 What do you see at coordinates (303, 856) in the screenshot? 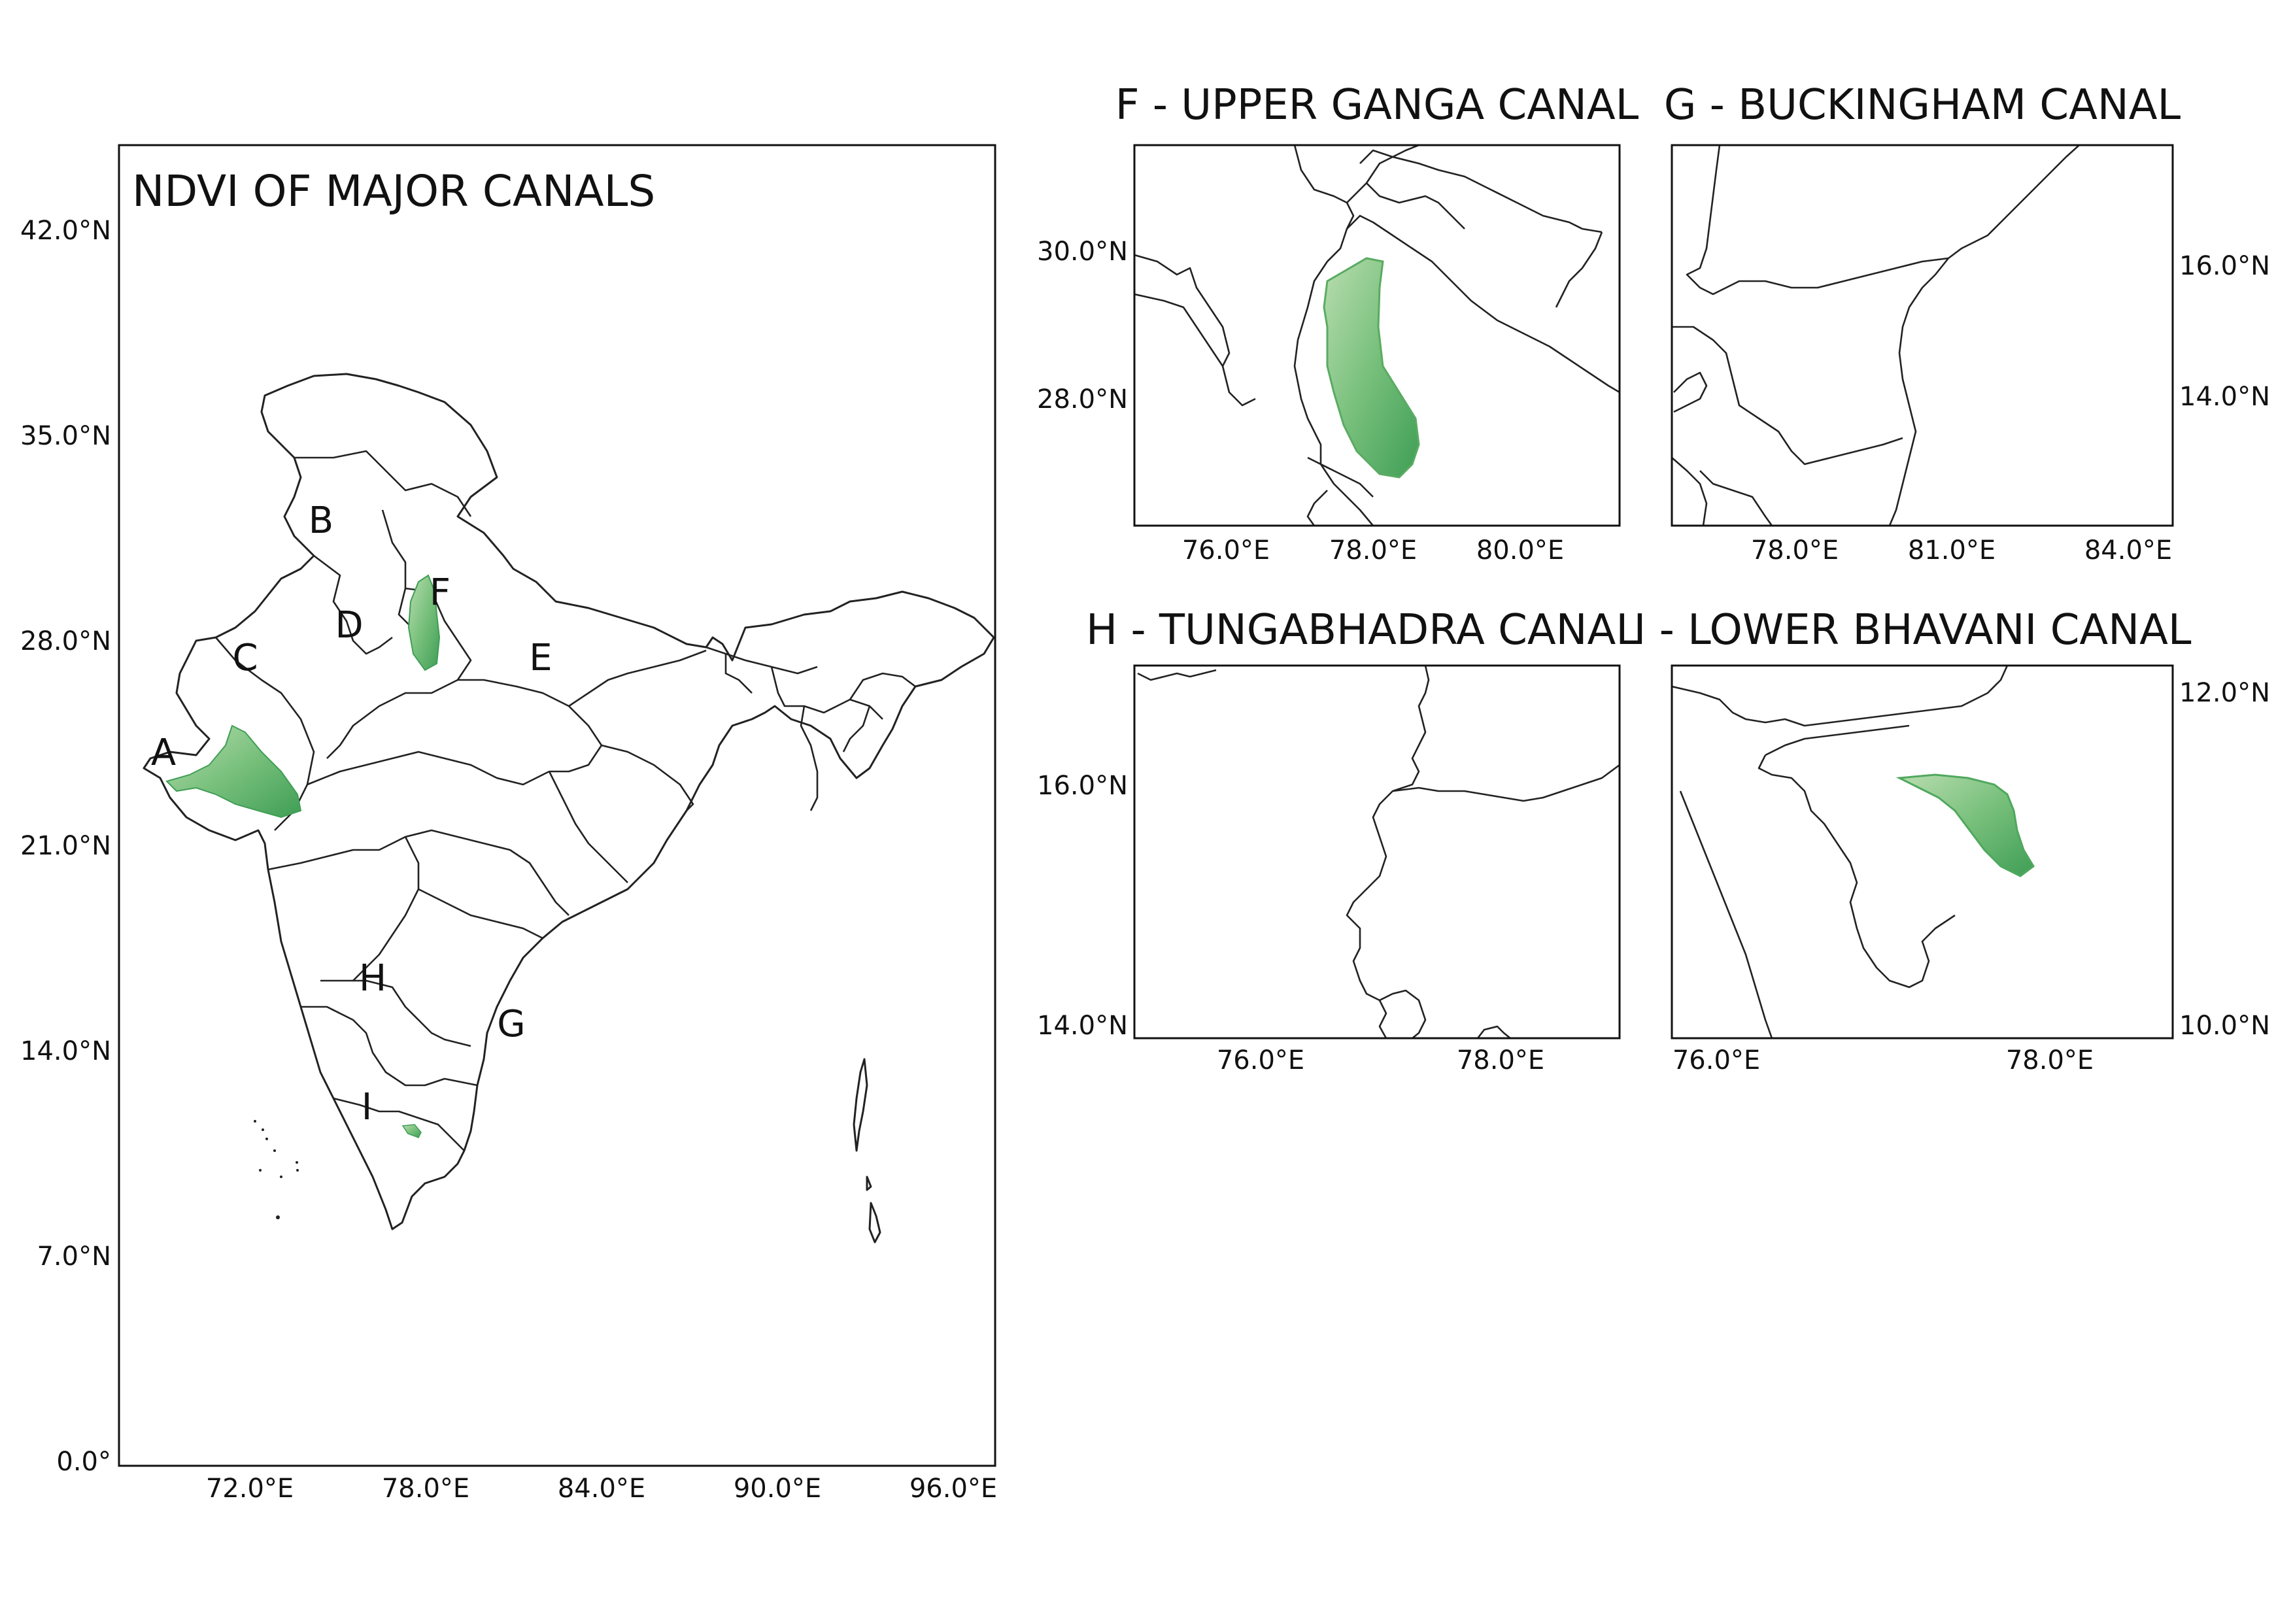
I see `ndvi-canal-regions` at bounding box center [303, 856].